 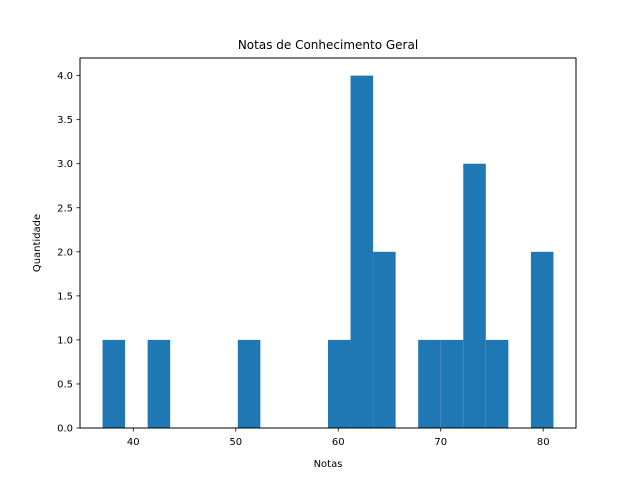 I want to click on x-tick-label: 80, so click(x=543, y=442).